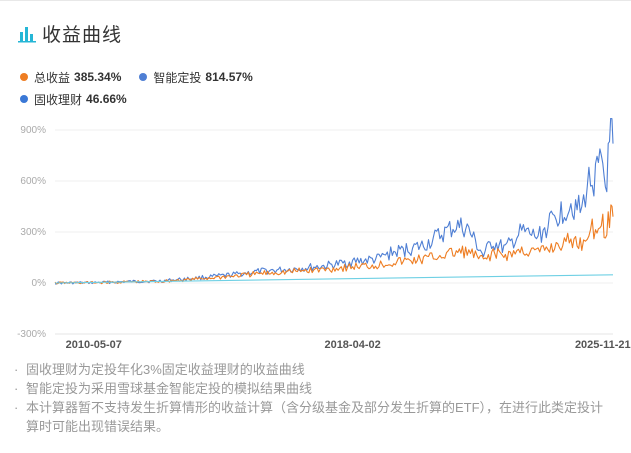 The image size is (631, 453). Describe the element at coordinates (82, 35) in the screenshot. I see `page-title: 收益曲线` at that location.